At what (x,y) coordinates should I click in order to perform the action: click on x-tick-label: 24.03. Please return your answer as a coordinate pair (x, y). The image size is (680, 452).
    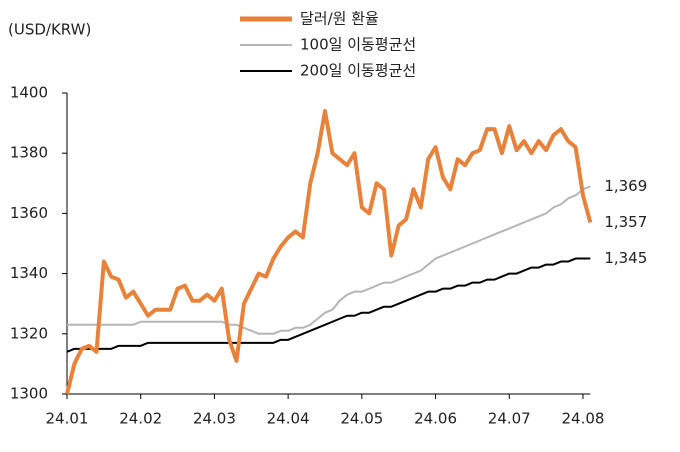
    Looking at the image, I should click on (214, 419).